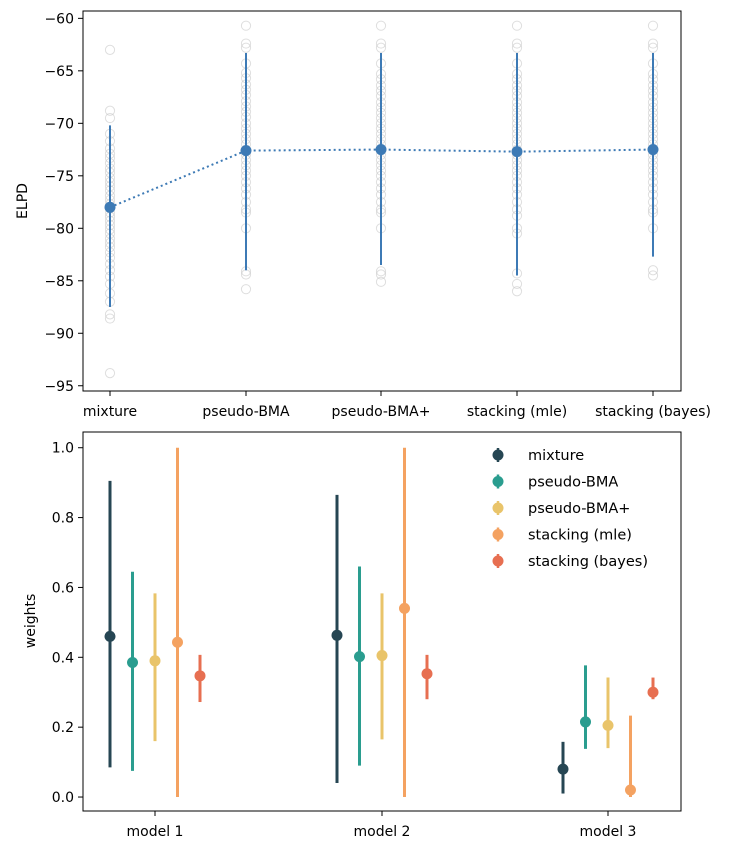 The height and width of the screenshot is (853, 733). Describe the element at coordinates (63, 519) in the screenshot. I see `weights-y-tick-label: 0.8` at that location.